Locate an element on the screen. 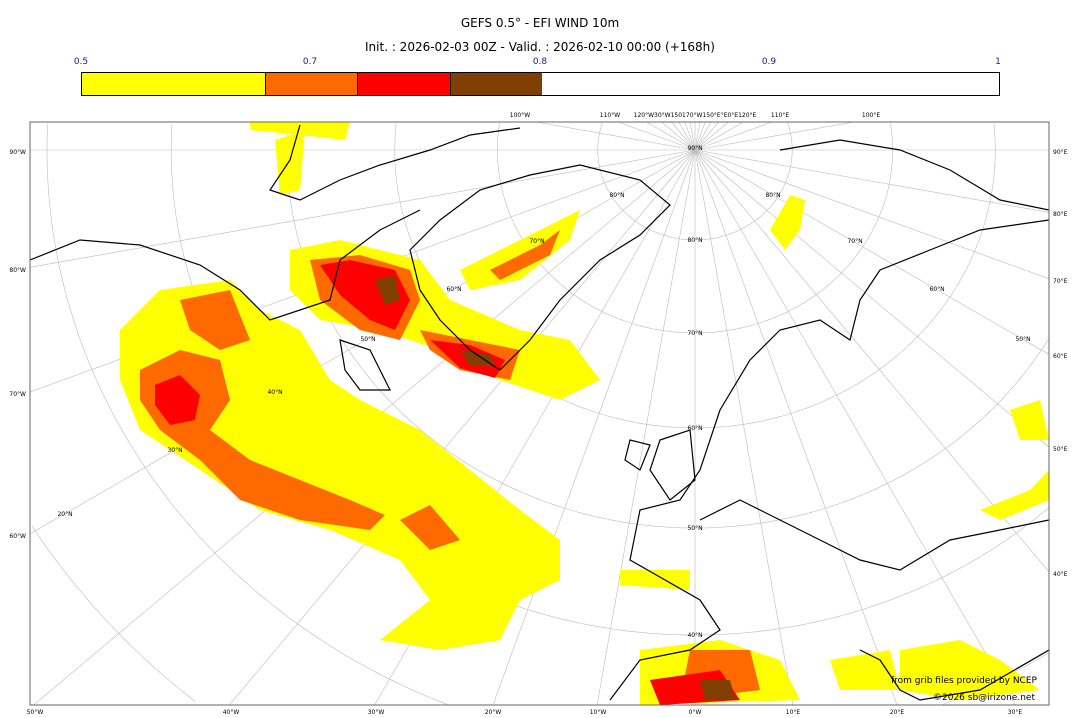  axis-label: 90°W is located at coordinates (17, 152).